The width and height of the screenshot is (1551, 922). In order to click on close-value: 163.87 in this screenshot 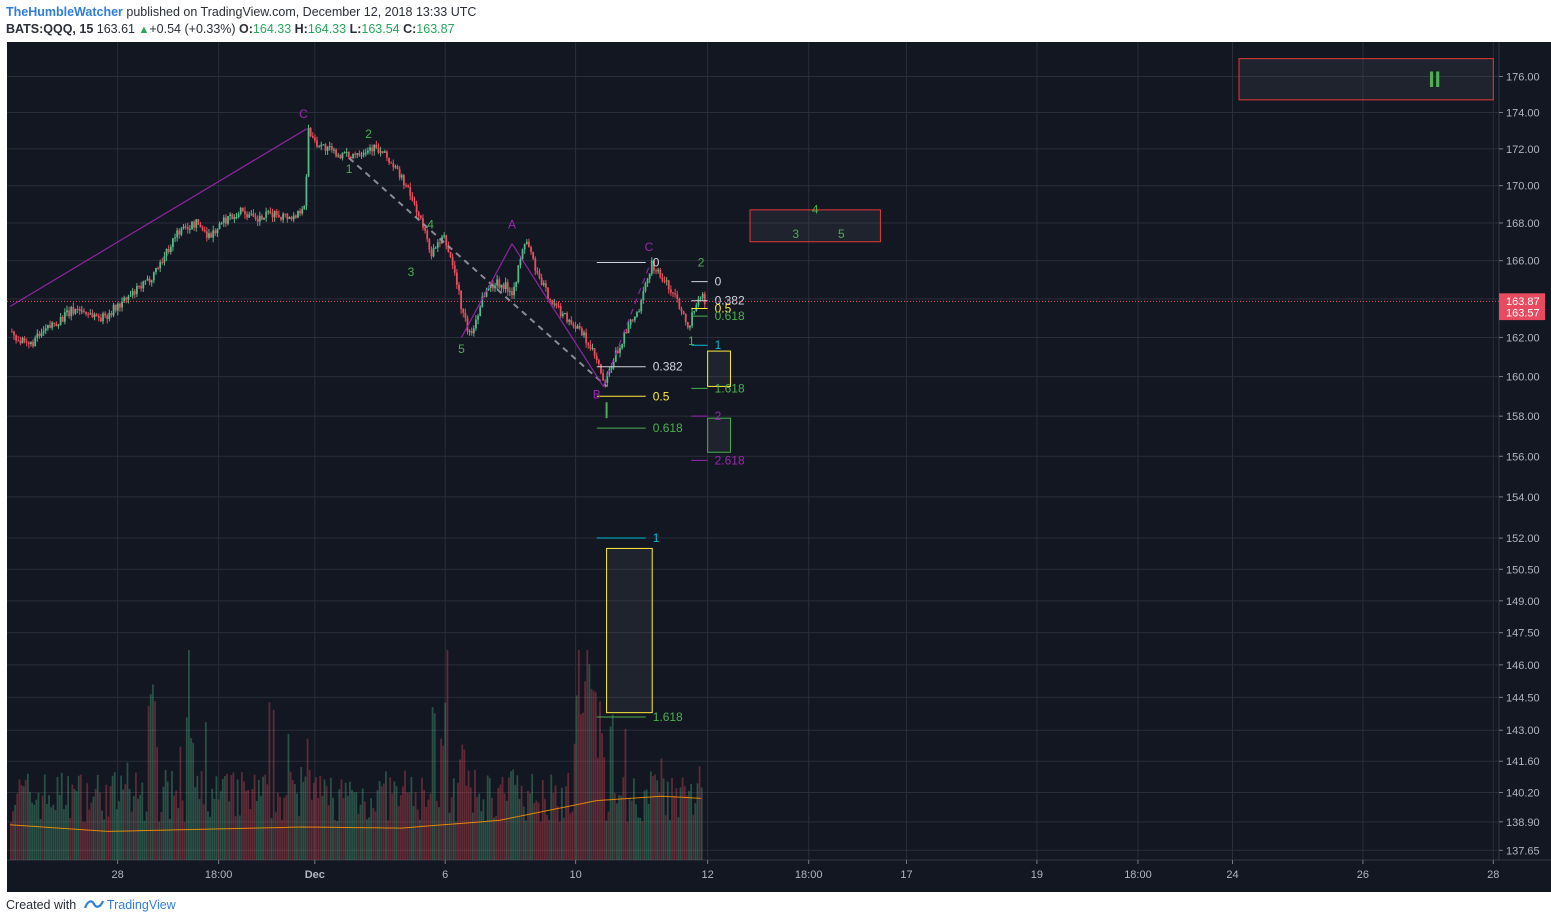, I will do `click(435, 29)`.